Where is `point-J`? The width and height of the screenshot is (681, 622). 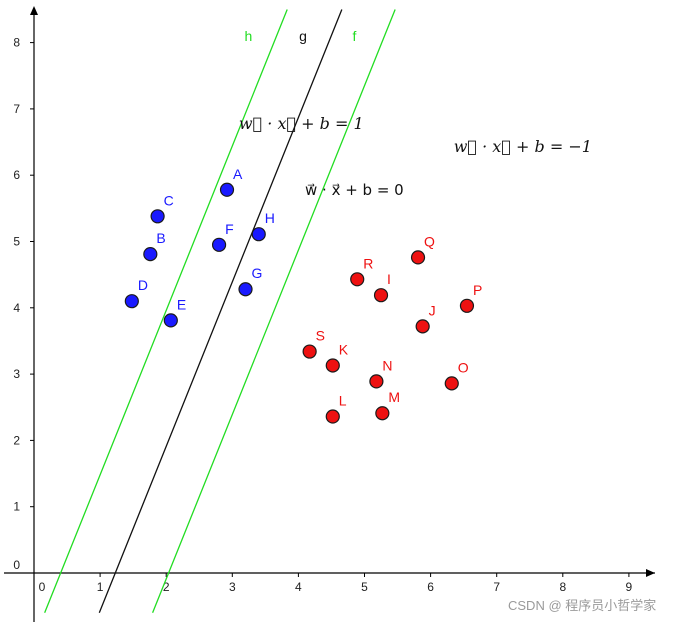
point-J is located at coordinates (422, 326).